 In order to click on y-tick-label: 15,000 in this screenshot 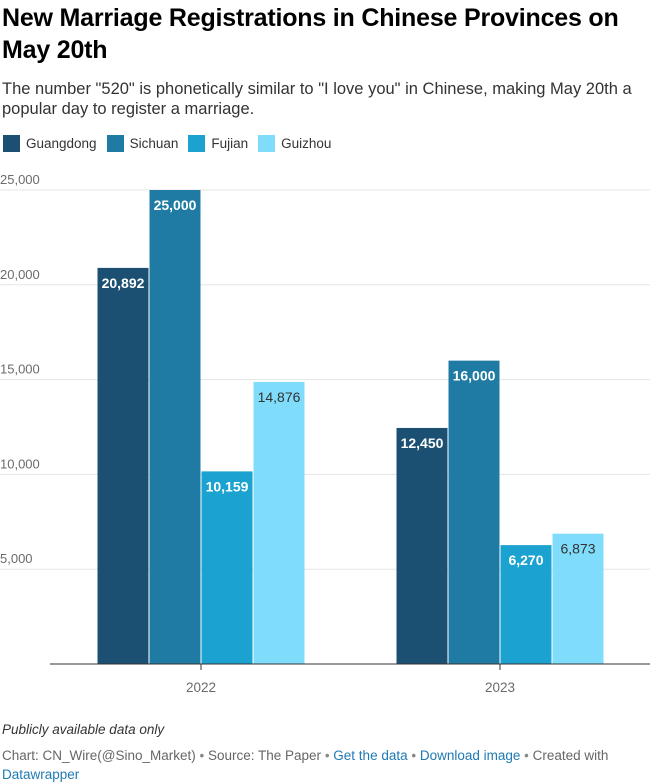, I will do `click(20, 369)`.